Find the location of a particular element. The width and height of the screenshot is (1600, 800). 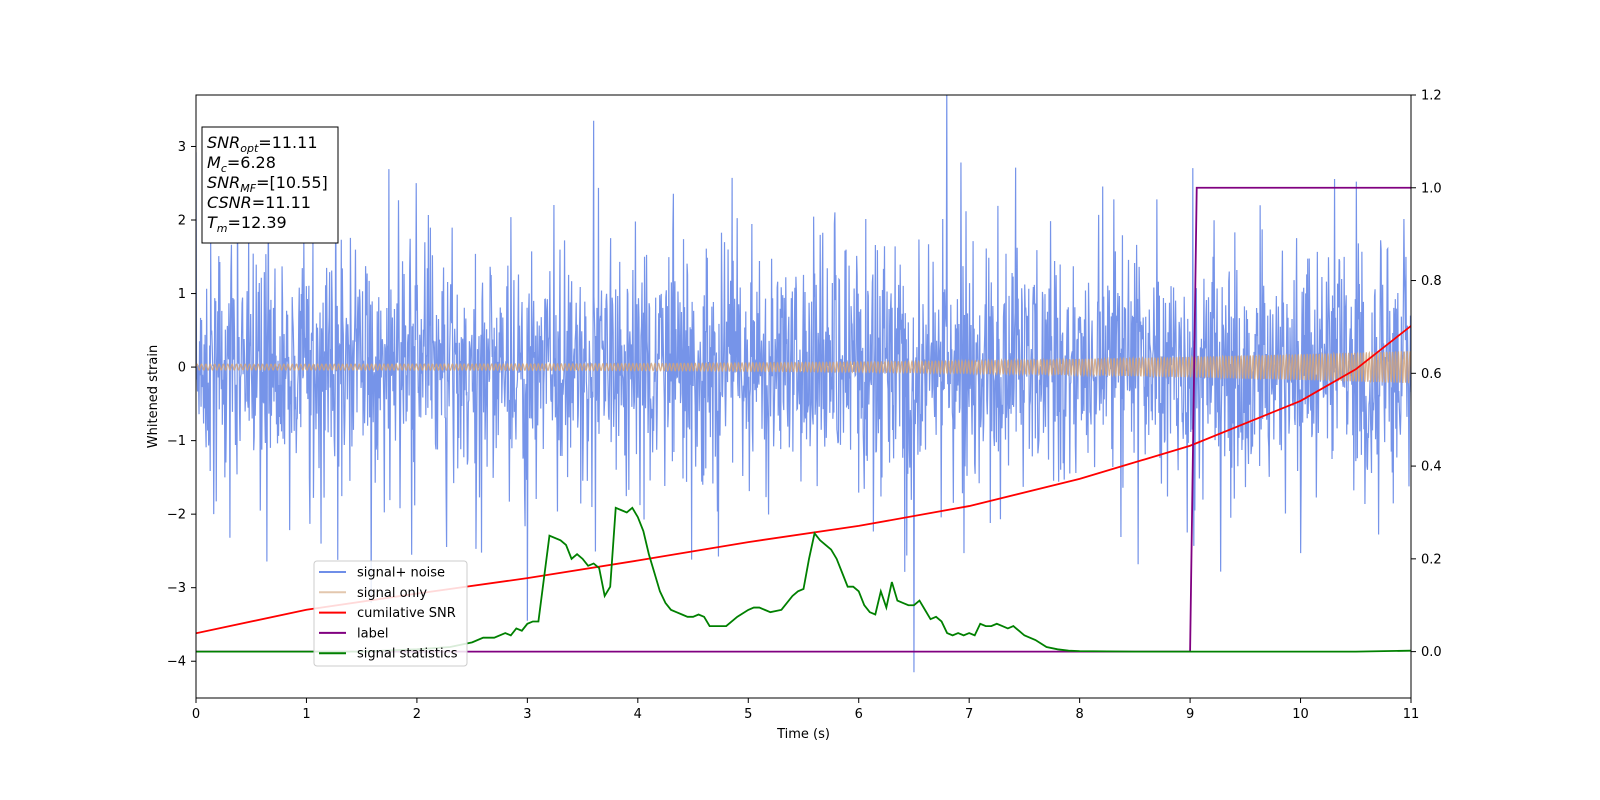

x-tick-label: 4 is located at coordinates (638, 714).